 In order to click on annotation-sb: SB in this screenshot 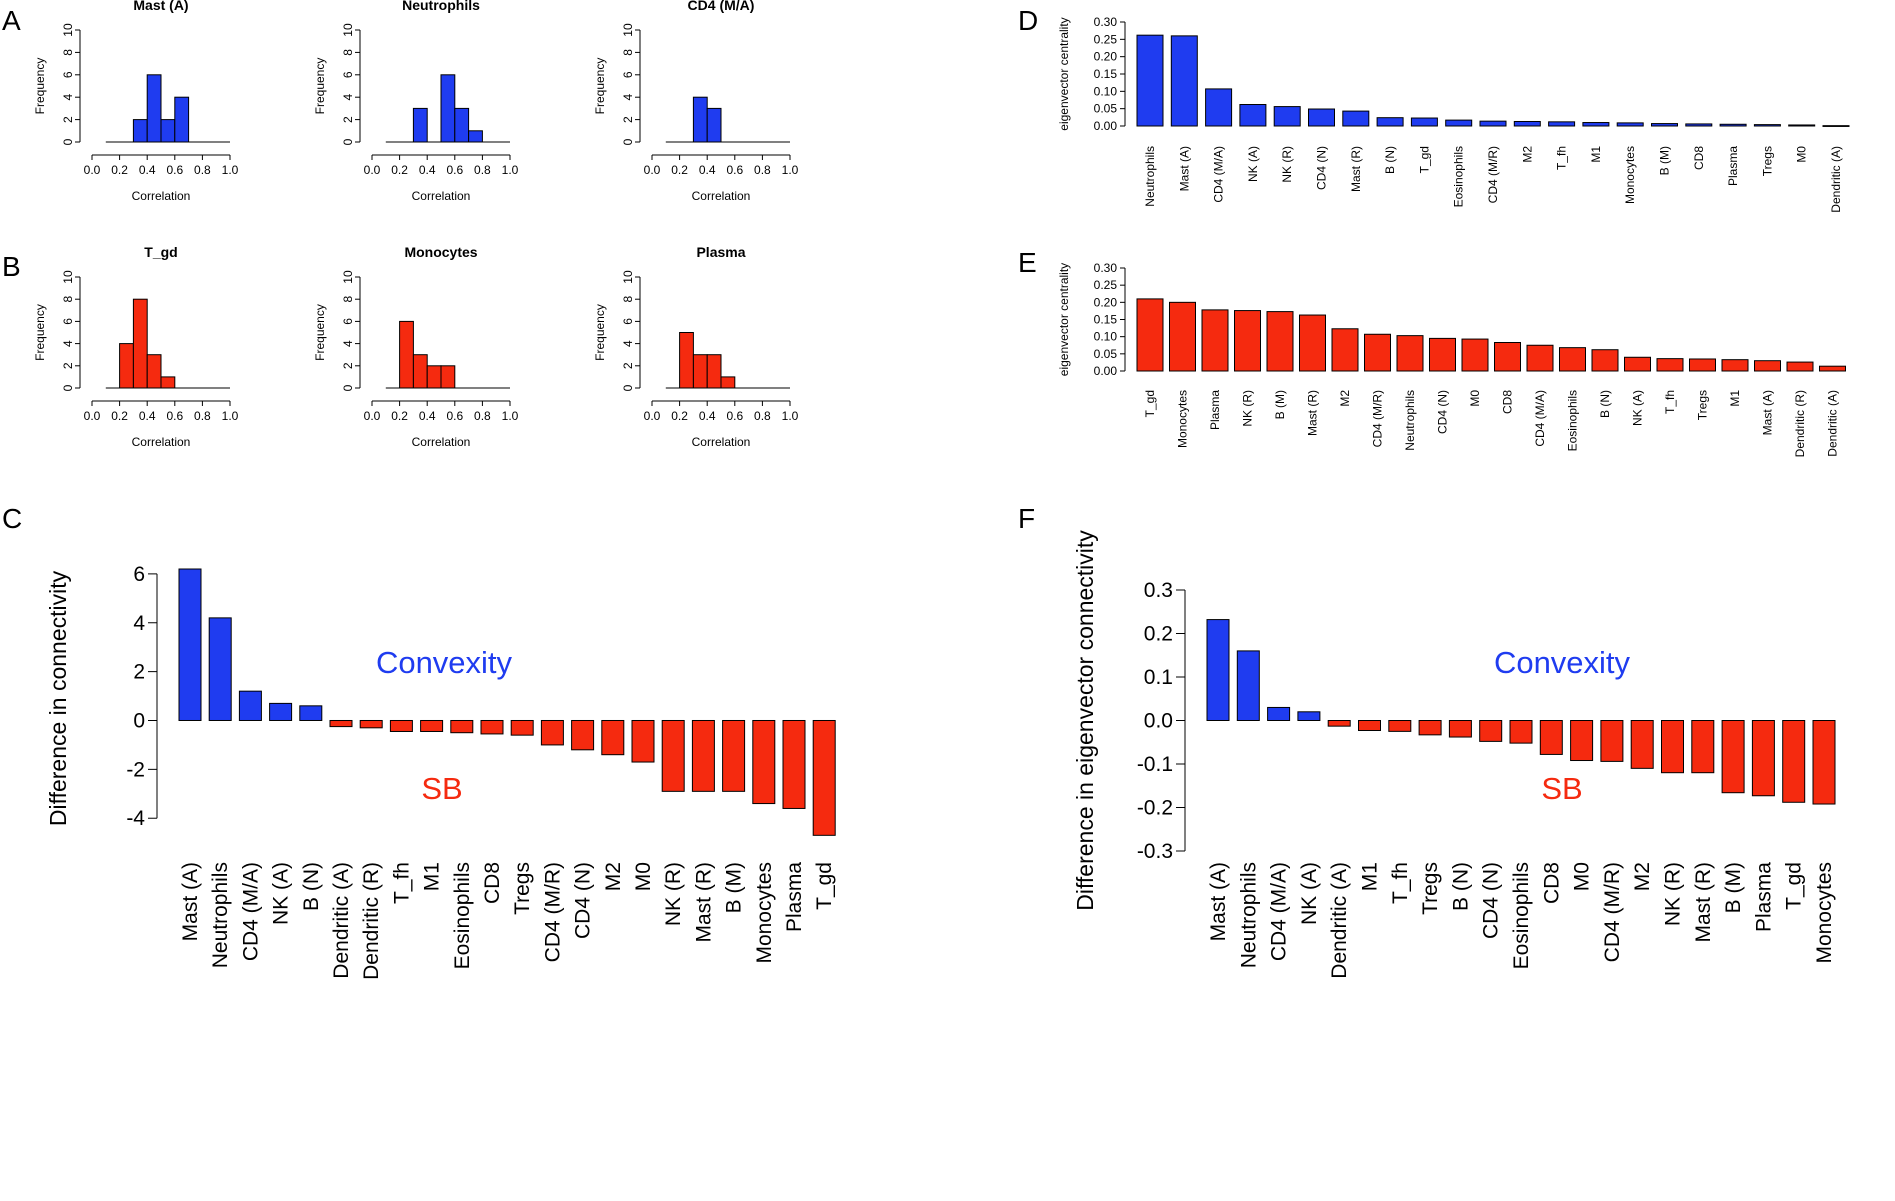, I will do `click(1561, 788)`.